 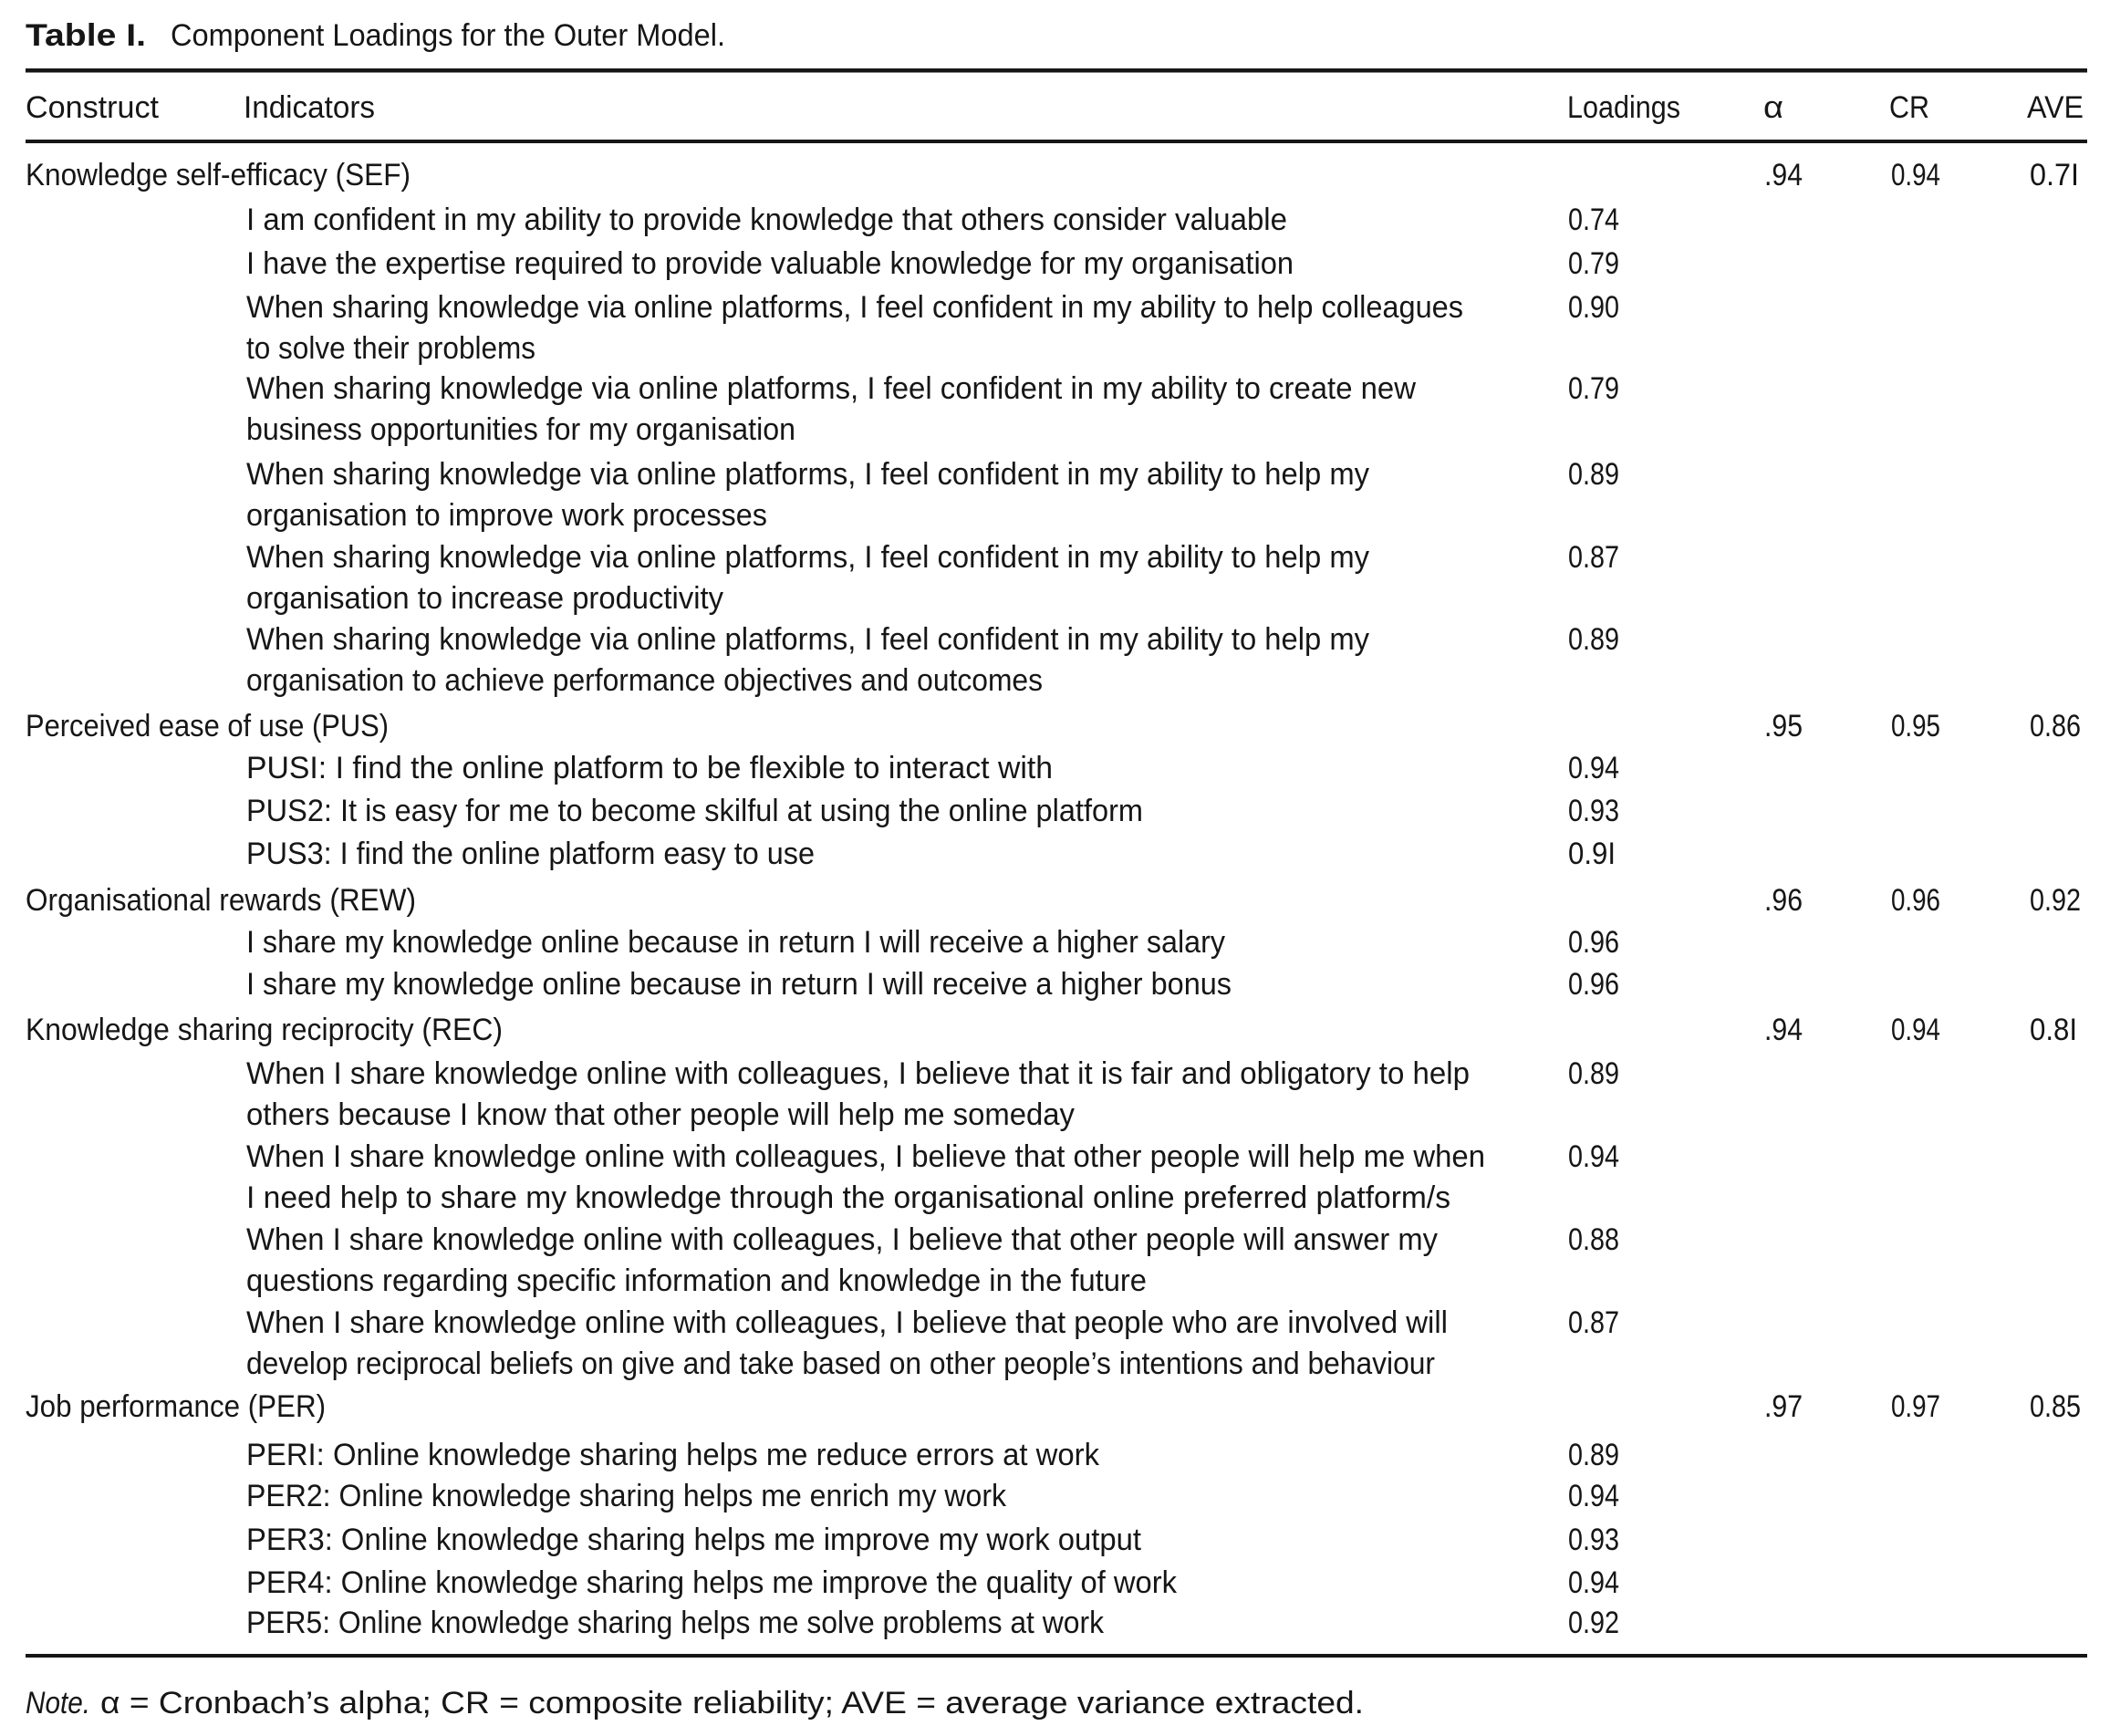 What do you see at coordinates (1593, 307) in the screenshot?
I see `svg-text: 0.90` at bounding box center [1593, 307].